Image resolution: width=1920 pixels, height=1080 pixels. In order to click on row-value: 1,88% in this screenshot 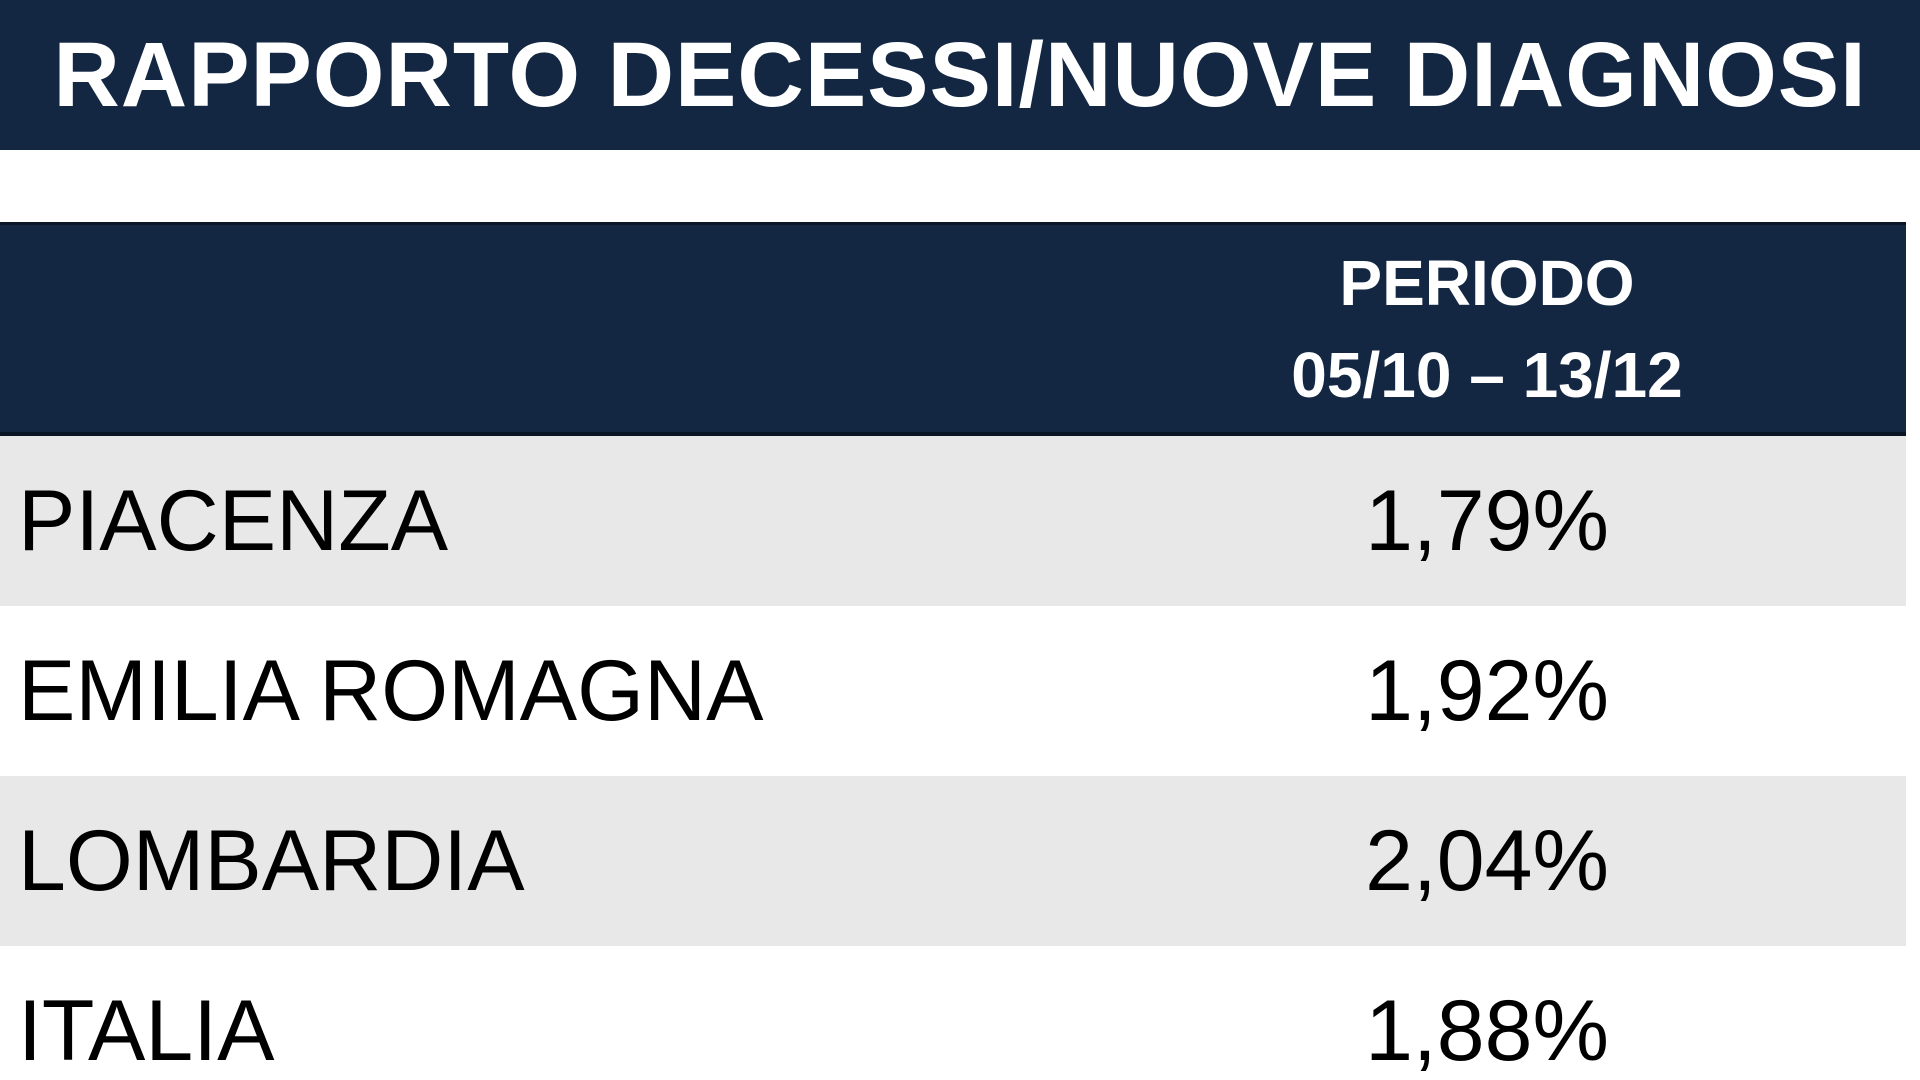, I will do `click(1487, 1030)`.